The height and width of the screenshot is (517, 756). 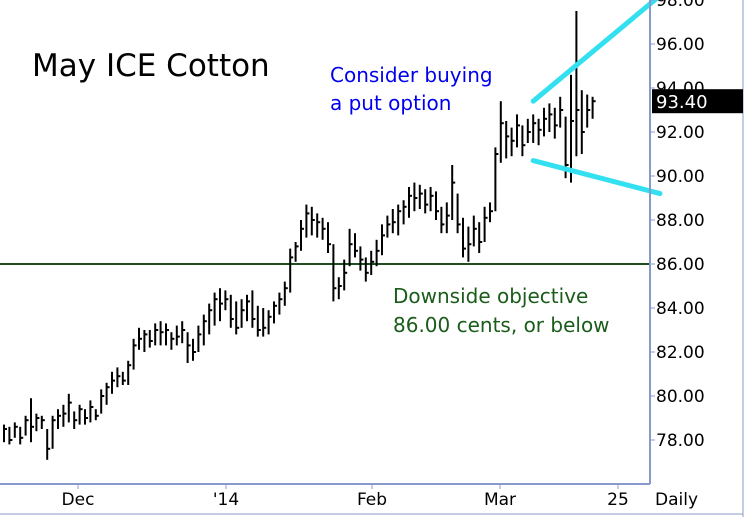 What do you see at coordinates (501, 325) in the screenshot?
I see `objective-annotation-line2: 86.00 cents, or below` at bounding box center [501, 325].